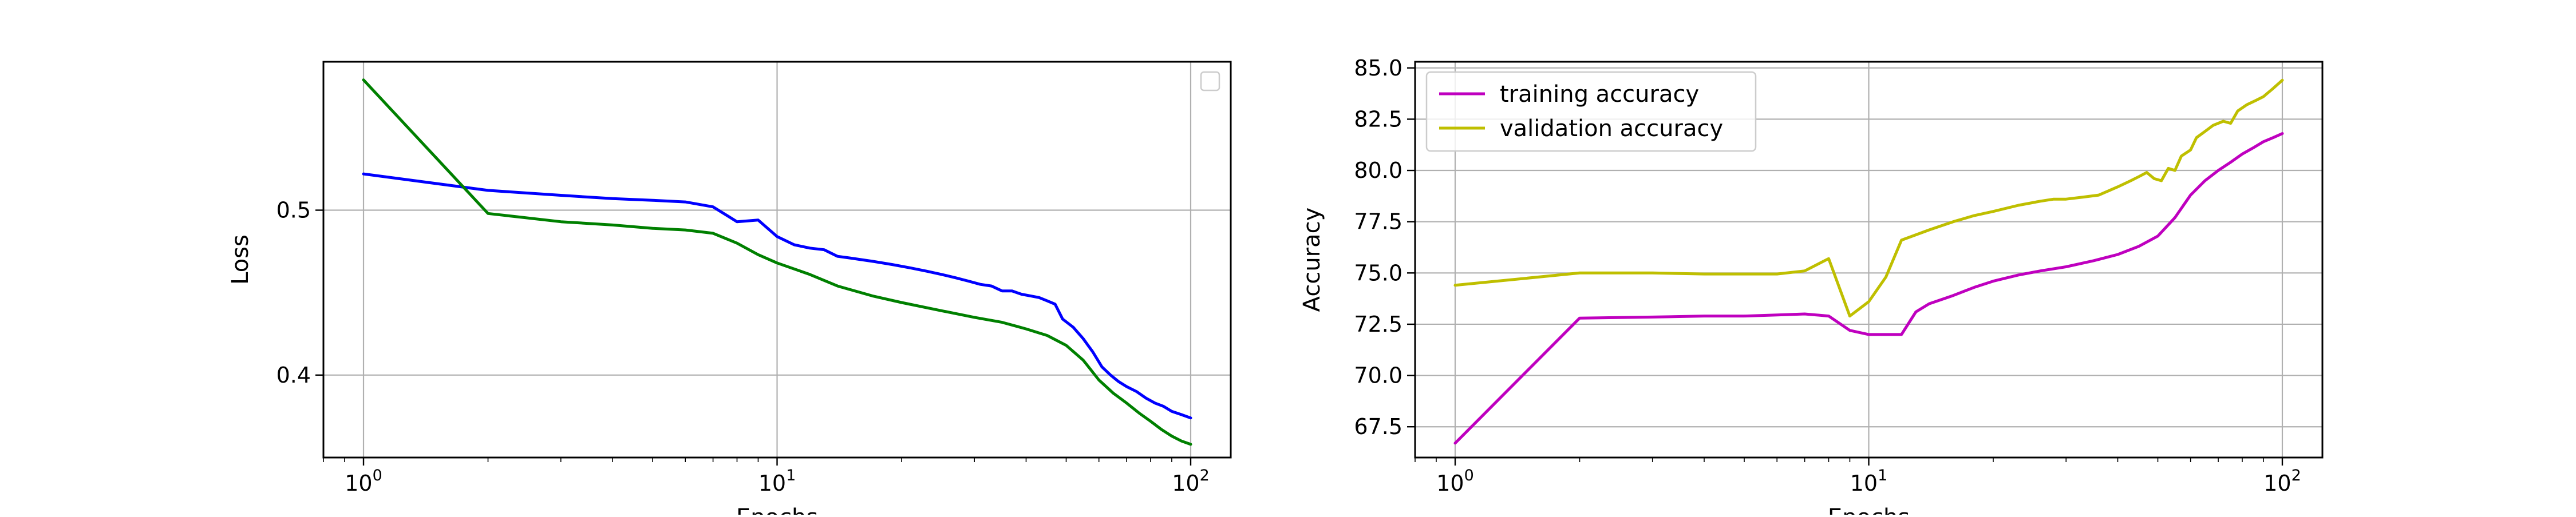 The width and height of the screenshot is (2576, 517). I want to click on accuracy-x-tick-label: 10⁰, so click(1455, 482).